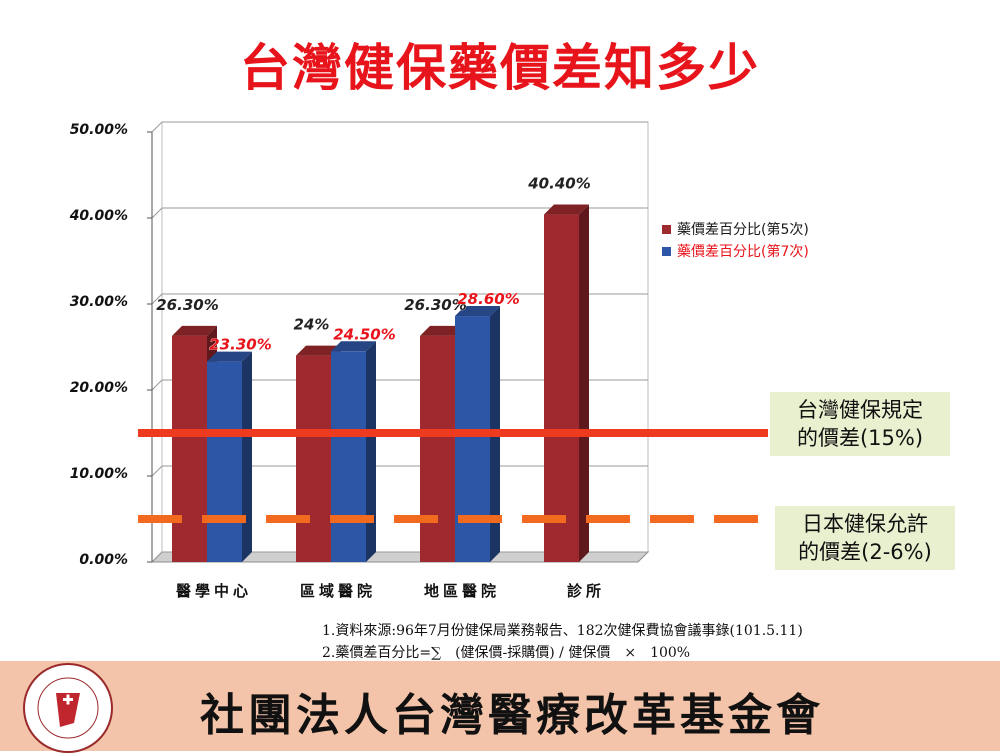 The height and width of the screenshot is (753, 1000). I want to click on taiwan-limit-callout: 台灣健保規定 的價差(15%), so click(860, 424).